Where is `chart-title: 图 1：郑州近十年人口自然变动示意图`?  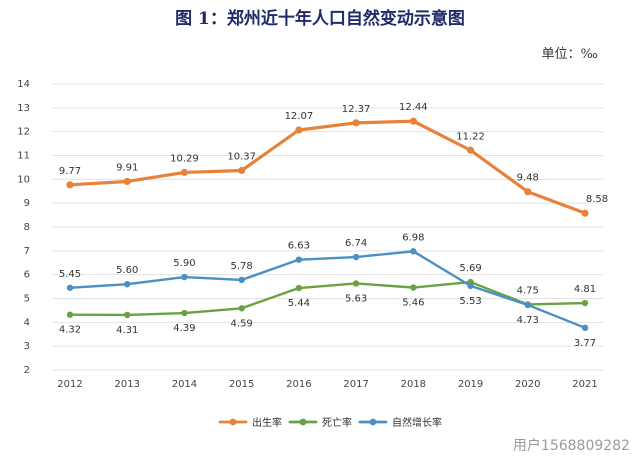 chart-title: 图 1：郑州近十年人口自然变动示意图 is located at coordinates (320, 18).